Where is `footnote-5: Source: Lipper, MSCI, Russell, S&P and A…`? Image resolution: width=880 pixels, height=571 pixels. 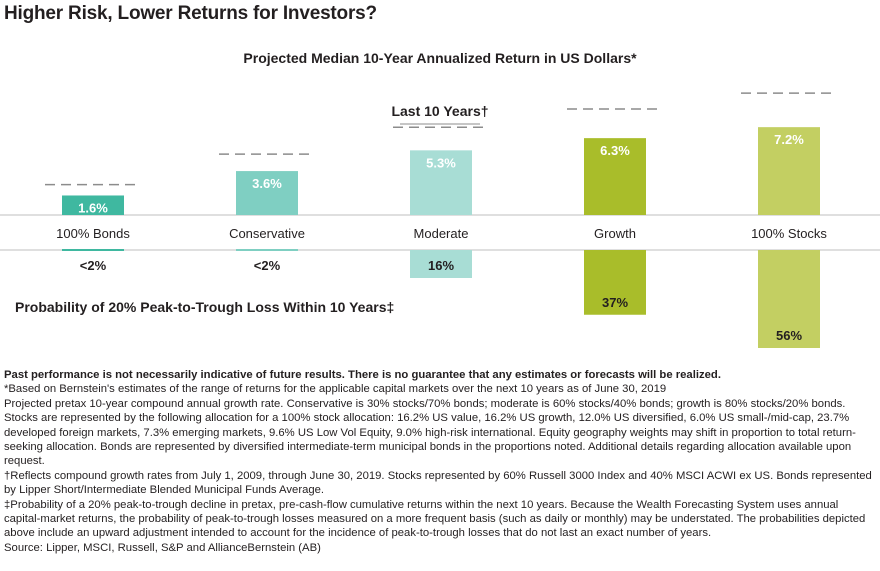 footnote-5: Source: Lipper, MSCI, Russell, S&P and A… is located at coordinates (162, 547).